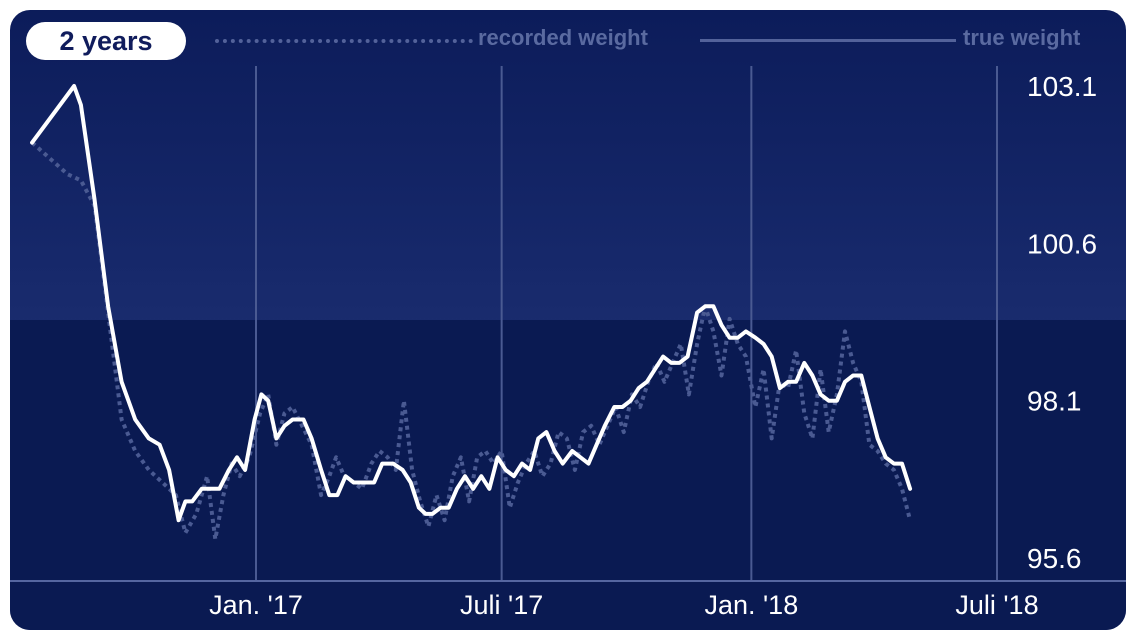  I want to click on y-tick-label: 100.6, so click(1062, 243).